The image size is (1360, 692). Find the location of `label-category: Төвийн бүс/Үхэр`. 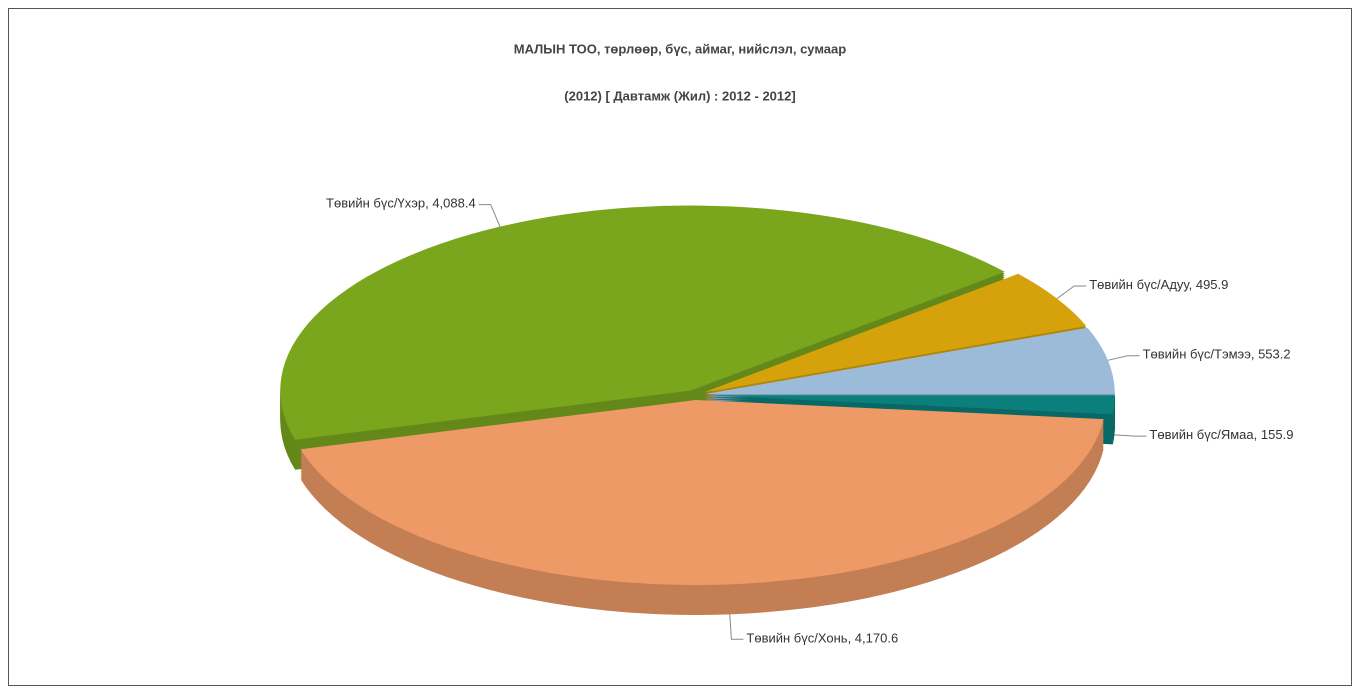

label-category: Төвийн бүс/Үхэр is located at coordinates (375, 203).